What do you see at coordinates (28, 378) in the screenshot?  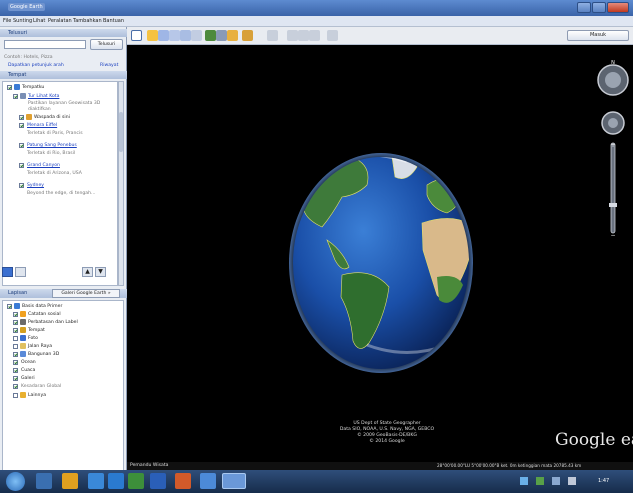 I see `layer-item: Galeri` at bounding box center [28, 378].